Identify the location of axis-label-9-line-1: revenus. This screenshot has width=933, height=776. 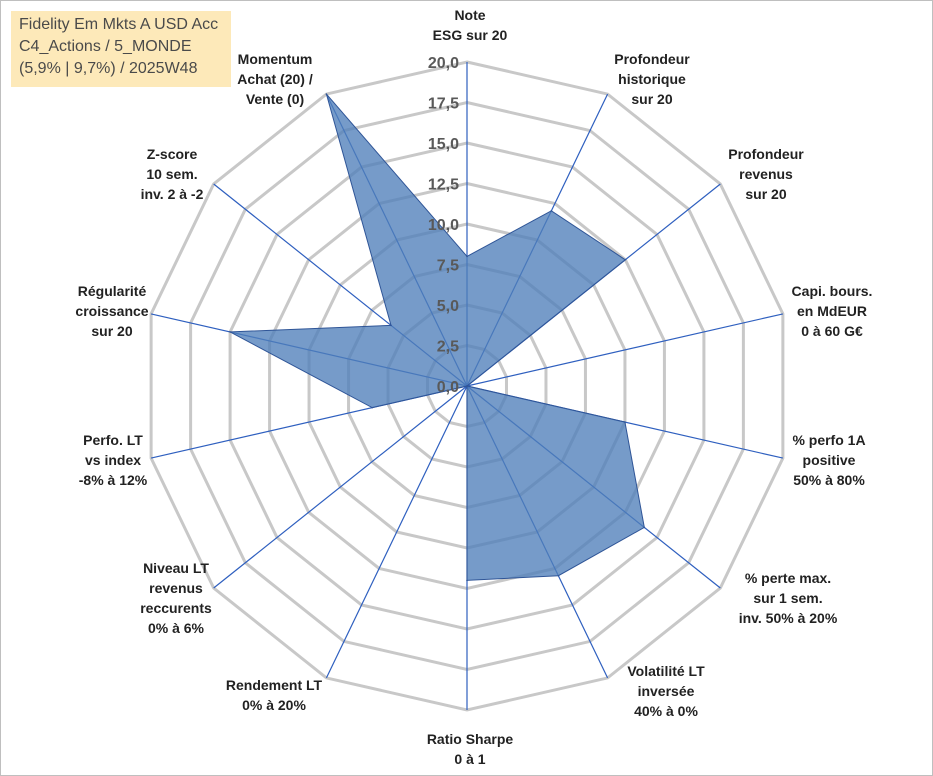
(176, 588).